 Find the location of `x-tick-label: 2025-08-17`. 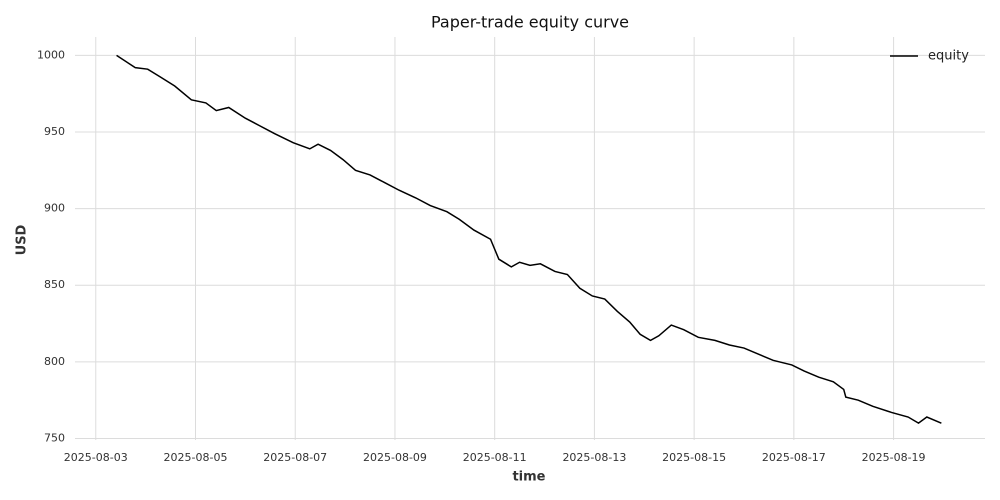

x-tick-label: 2025-08-17 is located at coordinates (794, 457).